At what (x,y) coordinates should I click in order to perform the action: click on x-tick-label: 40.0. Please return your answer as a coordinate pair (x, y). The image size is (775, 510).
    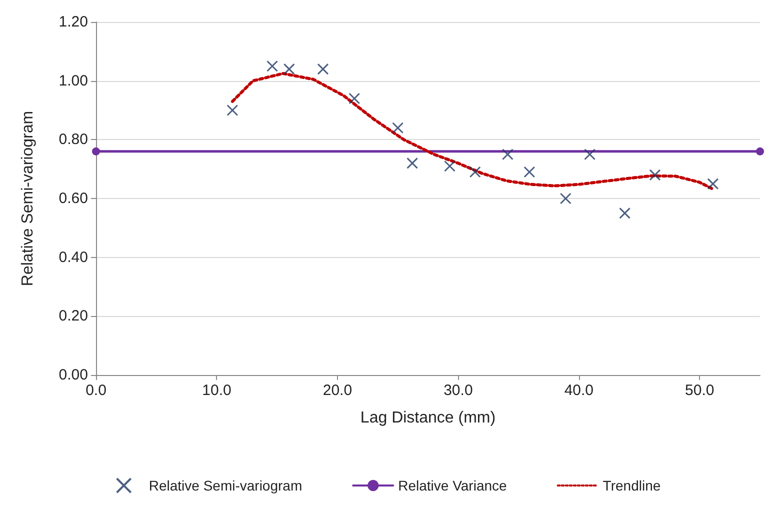
    Looking at the image, I should click on (579, 390).